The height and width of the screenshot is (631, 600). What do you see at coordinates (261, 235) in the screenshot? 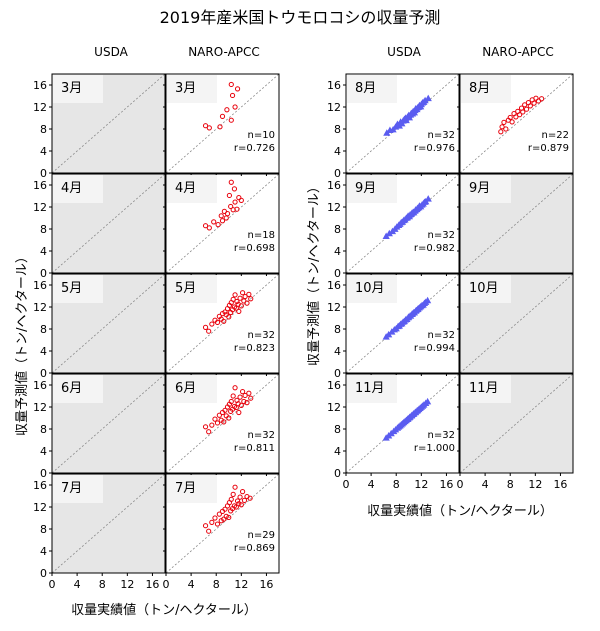
I see `n-count-label: n=18` at bounding box center [261, 235].